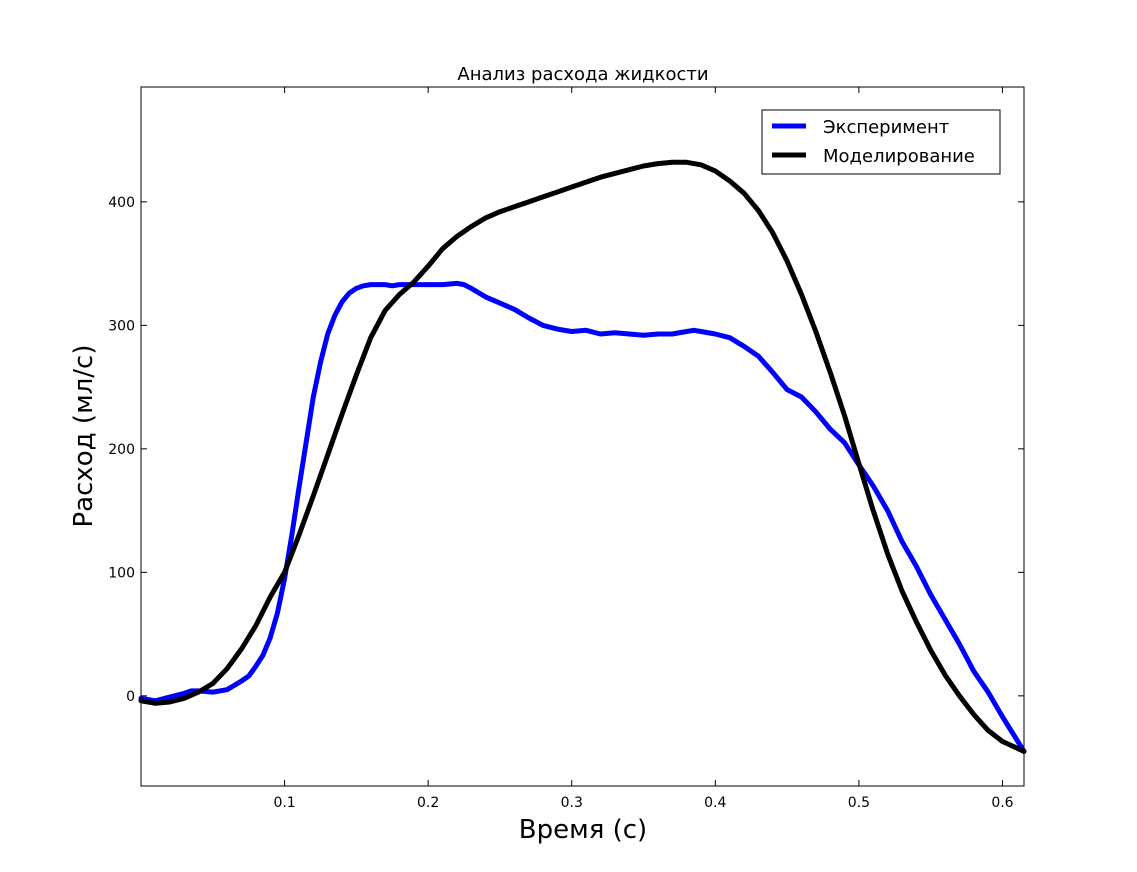  What do you see at coordinates (121, 450) in the screenshot?
I see `y-tick-label: 200` at bounding box center [121, 450].